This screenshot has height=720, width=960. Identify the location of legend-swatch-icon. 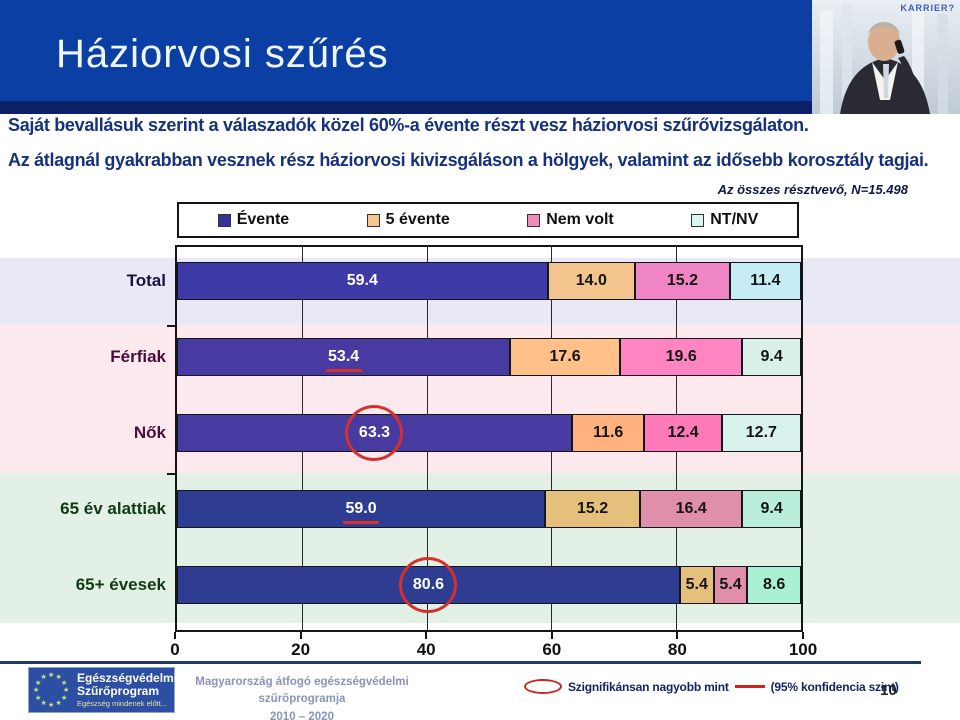
(534, 220).